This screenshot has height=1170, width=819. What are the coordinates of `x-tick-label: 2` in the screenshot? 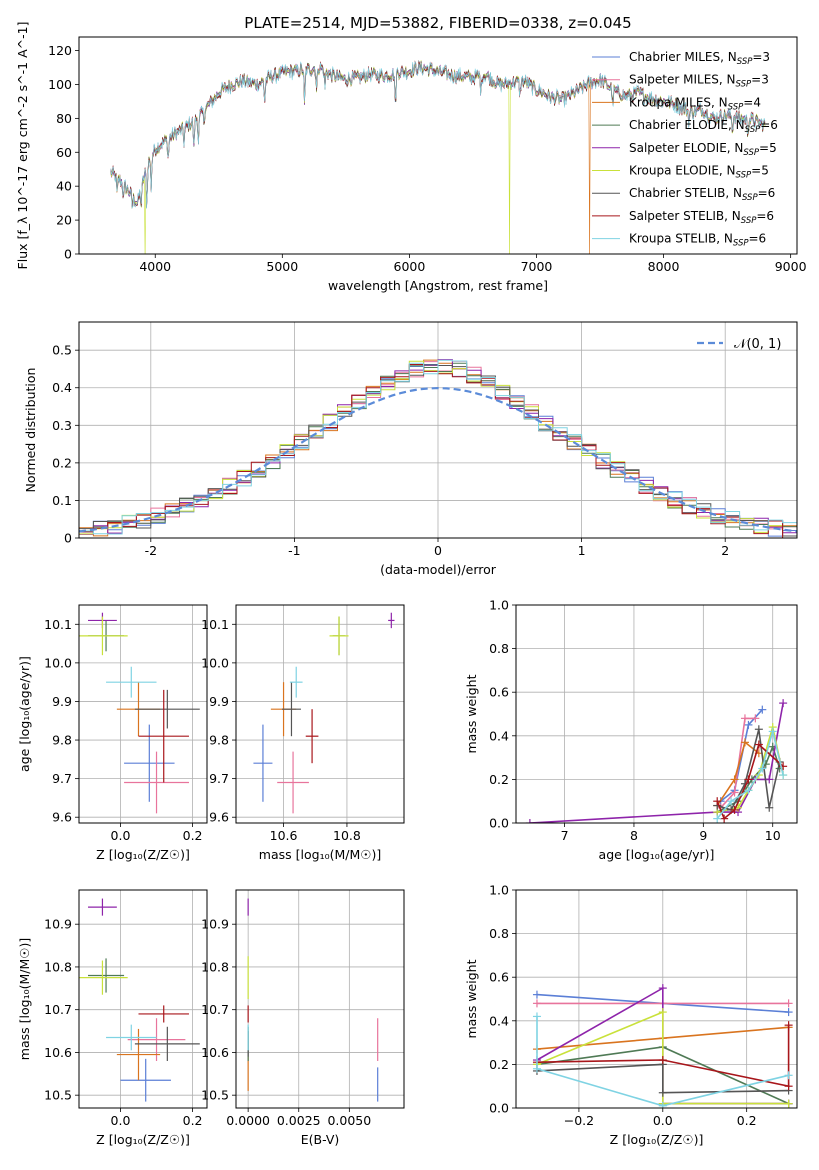 It's located at (725, 550).